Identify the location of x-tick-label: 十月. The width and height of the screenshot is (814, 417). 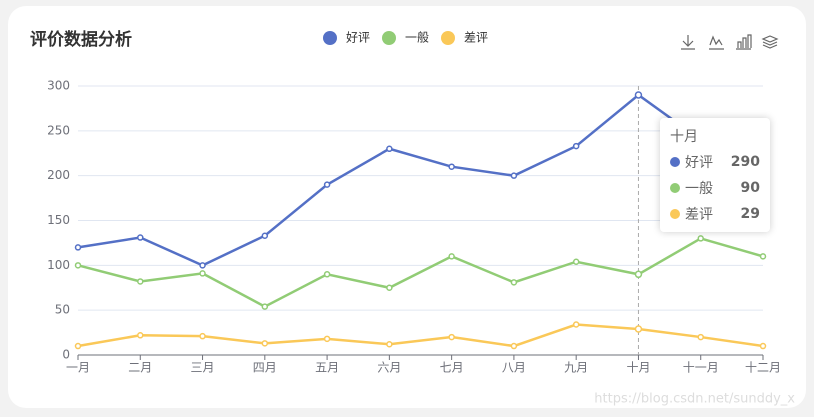
(638, 368).